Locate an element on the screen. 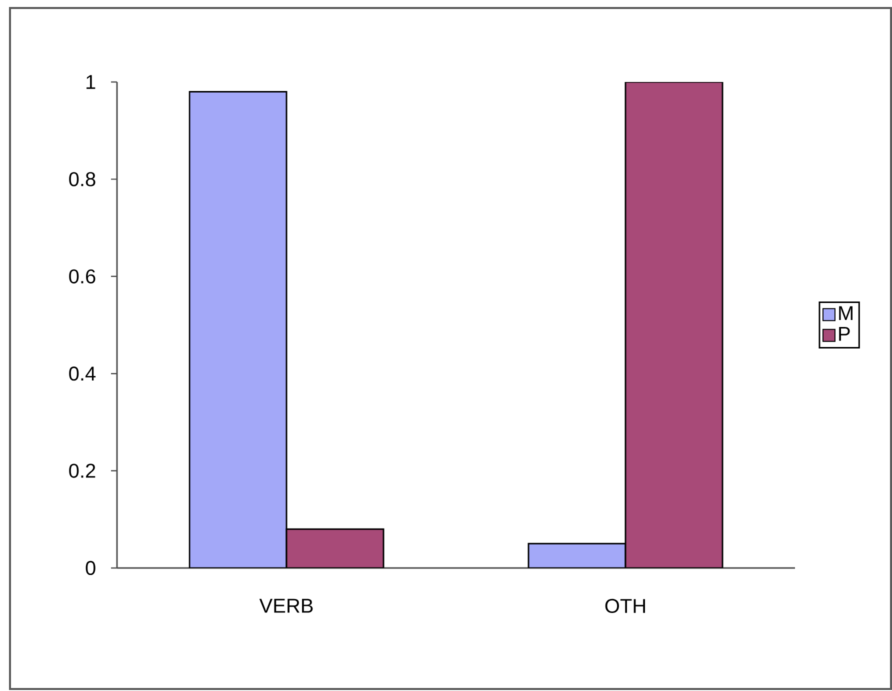 The image size is (892, 691). x-tick-label: OTH is located at coordinates (625, 606).